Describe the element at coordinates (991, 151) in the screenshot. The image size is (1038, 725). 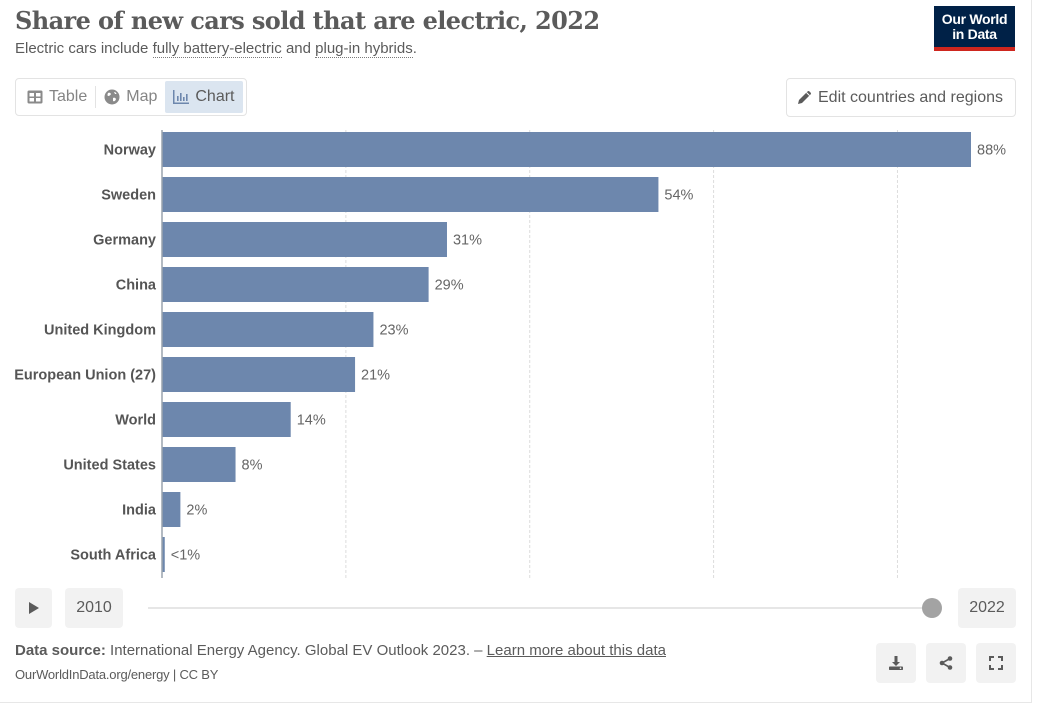
I see `value-label: 88%` at that location.